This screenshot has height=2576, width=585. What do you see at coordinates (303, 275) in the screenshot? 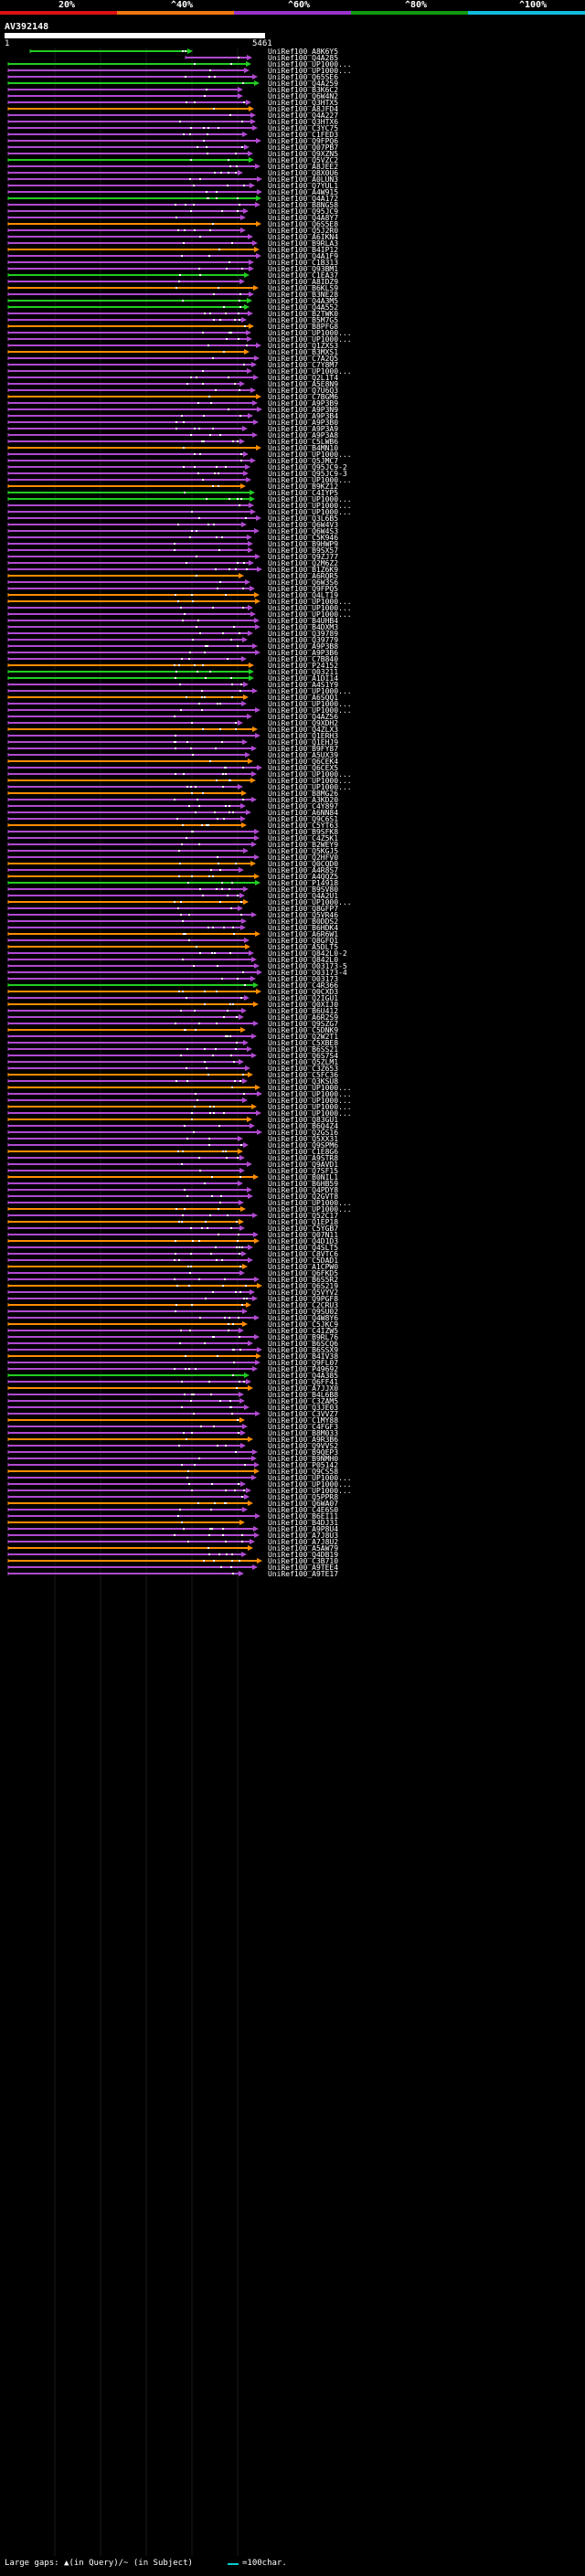
I see `hit-label: UniRef100_C1EA37` at bounding box center [303, 275].